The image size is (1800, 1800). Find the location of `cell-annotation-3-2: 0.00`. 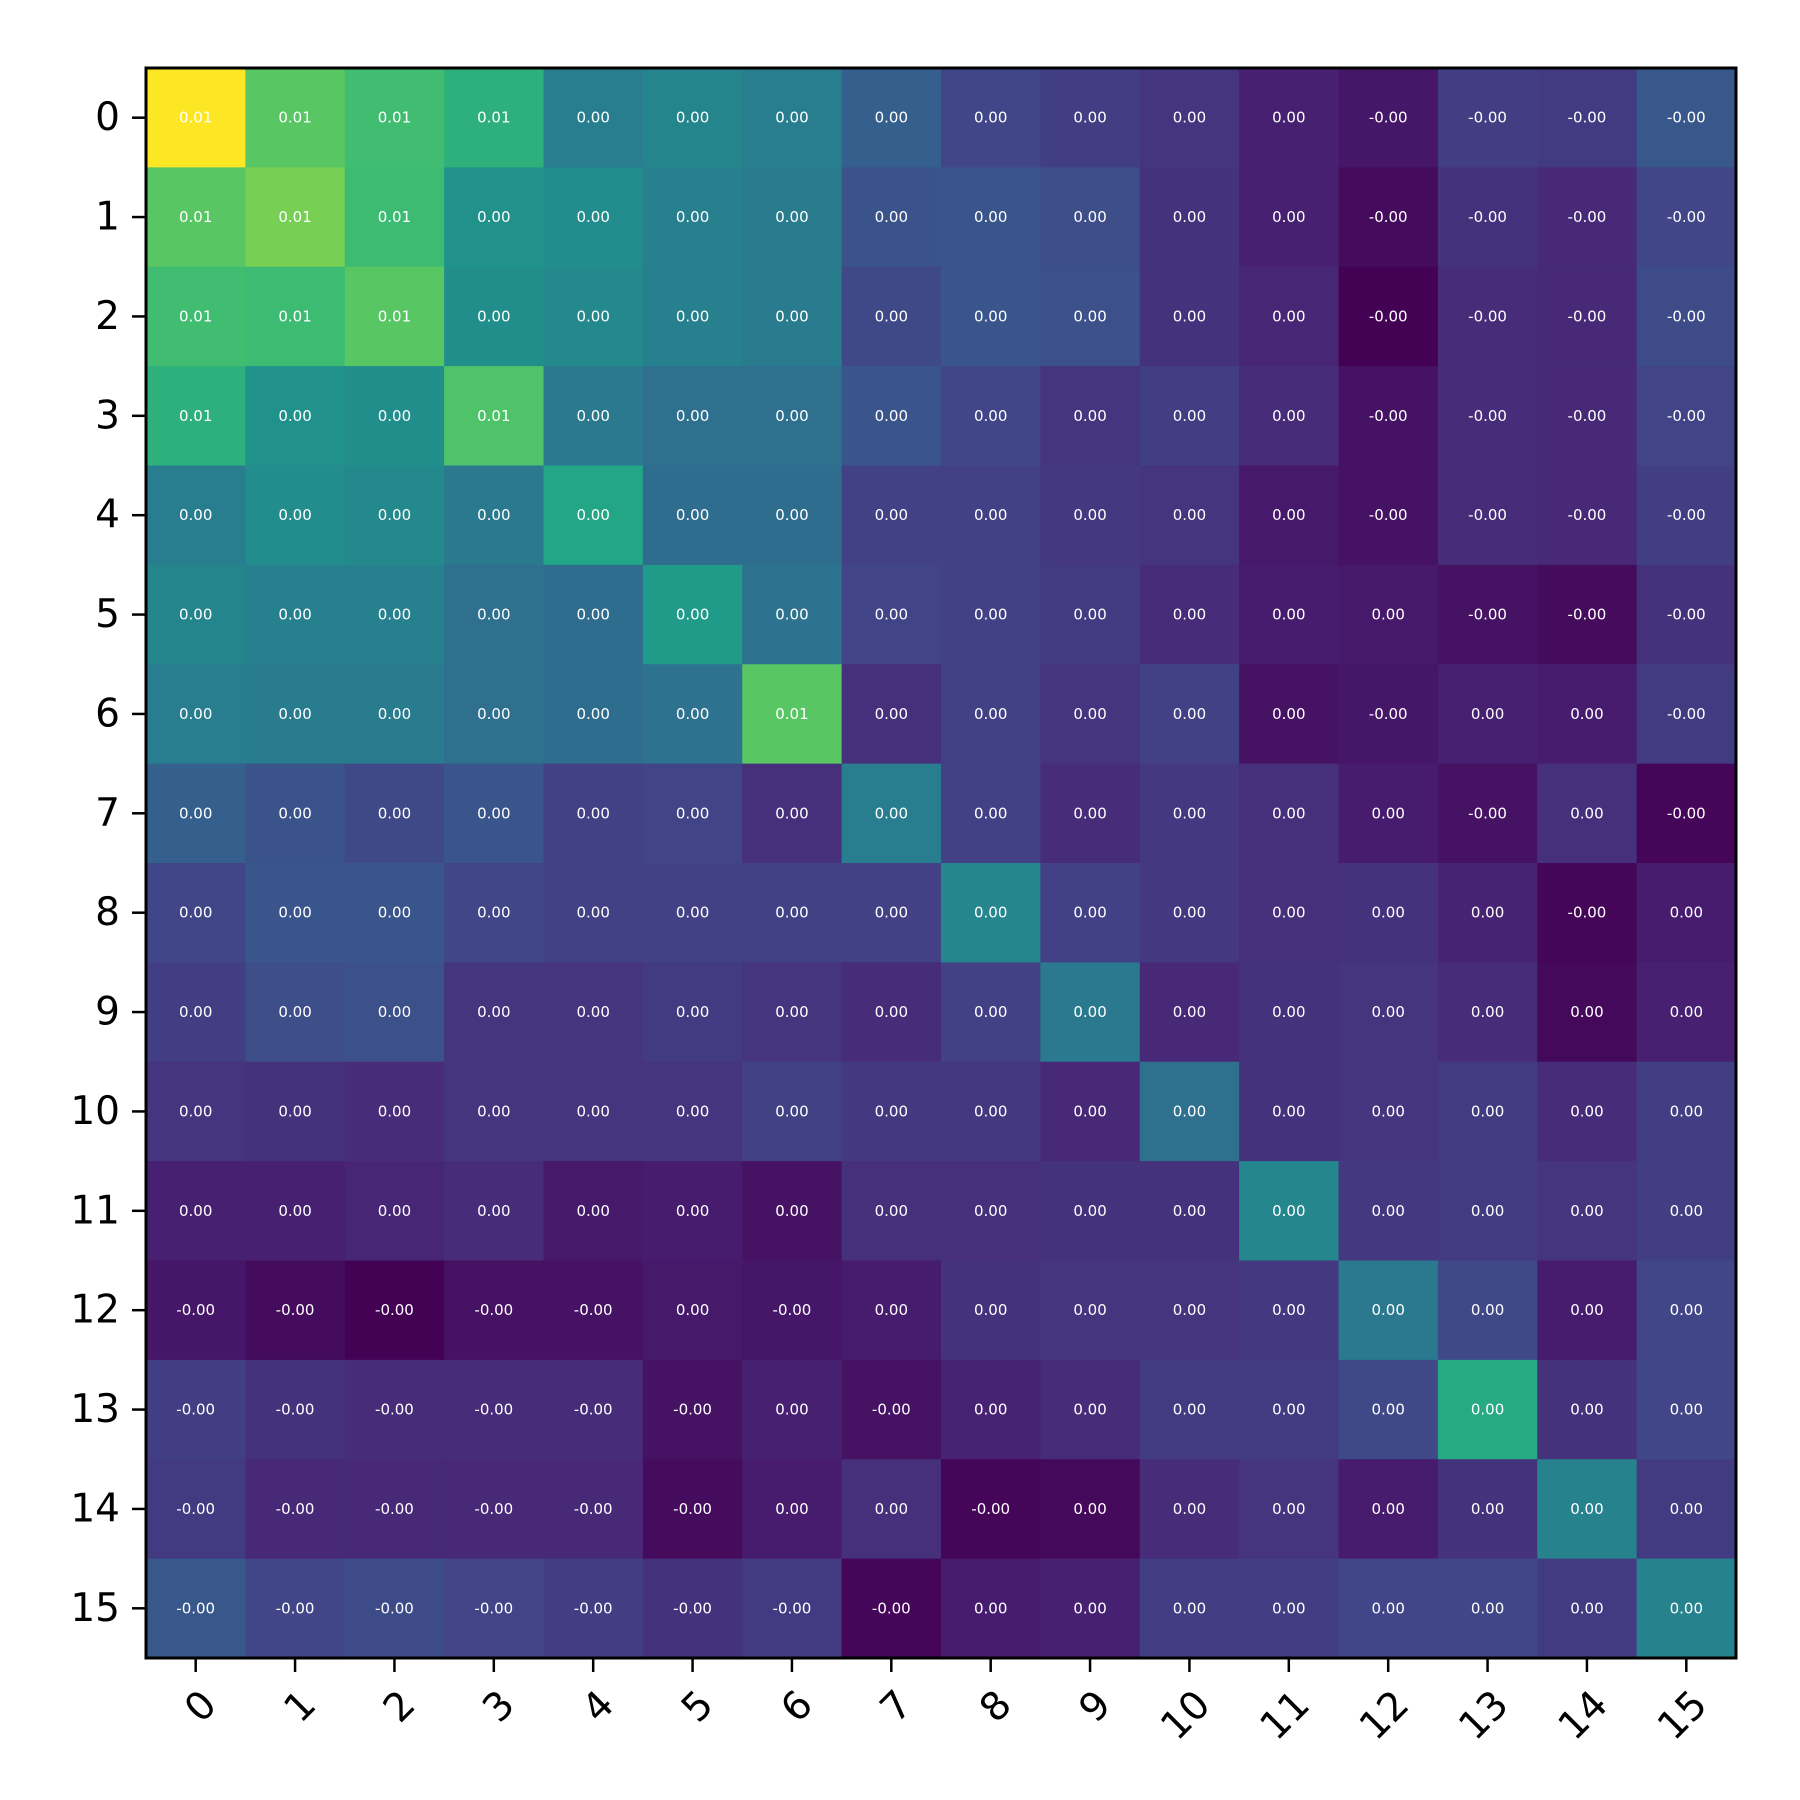

cell-annotation-3-2: 0.00 is located at coordinates (394, 416).